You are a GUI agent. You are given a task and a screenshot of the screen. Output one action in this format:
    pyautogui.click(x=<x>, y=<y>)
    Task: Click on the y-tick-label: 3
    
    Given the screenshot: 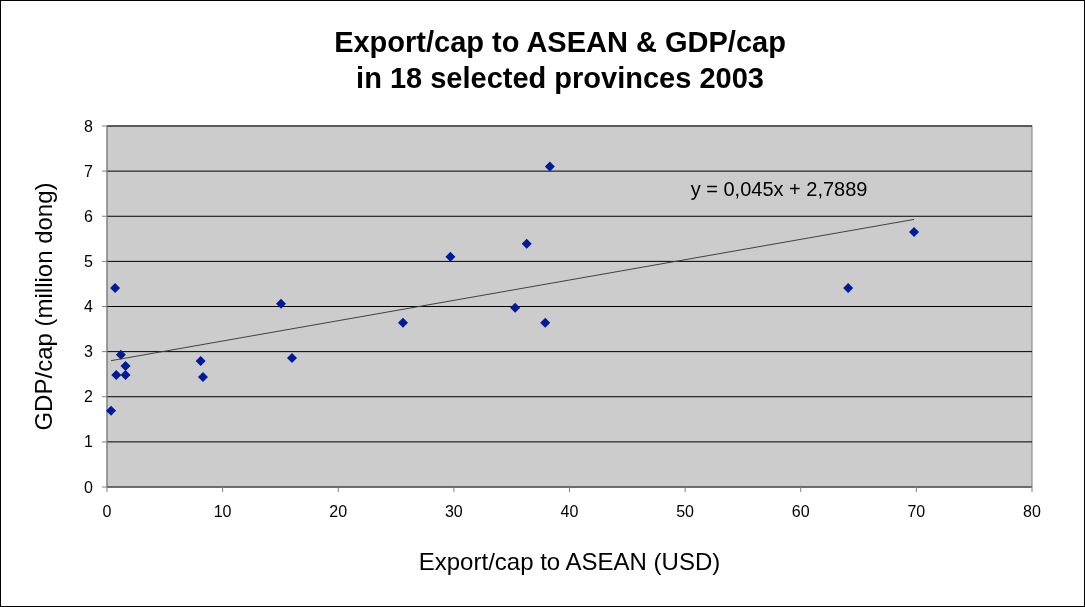 What is the action you would take?
    pyautogui.click(x=89, y=352)
    